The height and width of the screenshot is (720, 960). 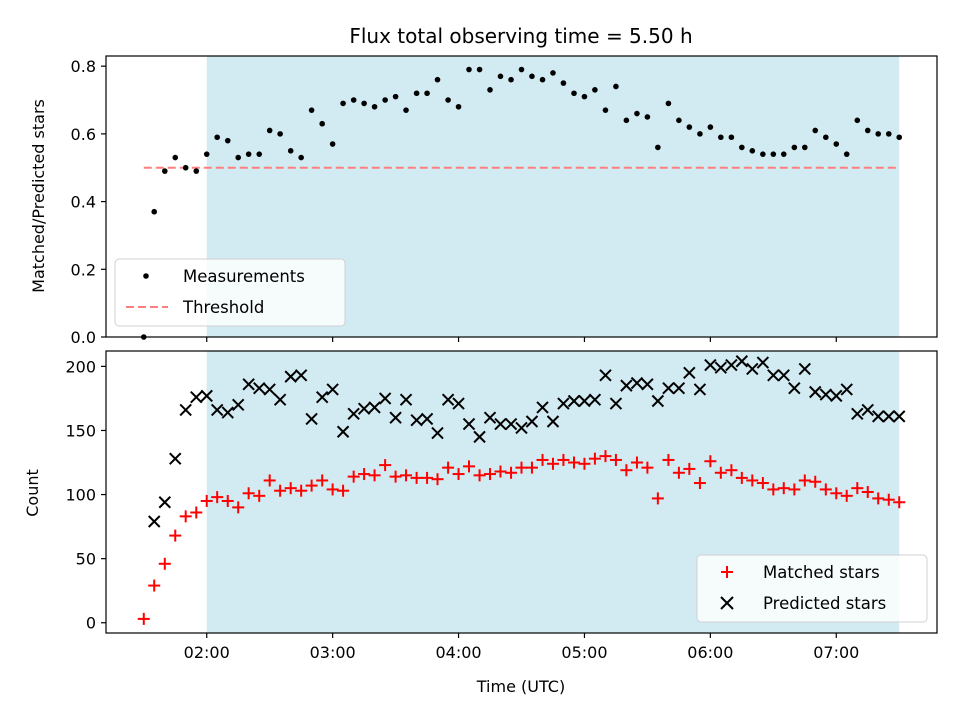 What do you see at coordinates (91, 623) in the screenshot?
I see `bottom-y-tick-label: 0` at bounding box center [91, 623].